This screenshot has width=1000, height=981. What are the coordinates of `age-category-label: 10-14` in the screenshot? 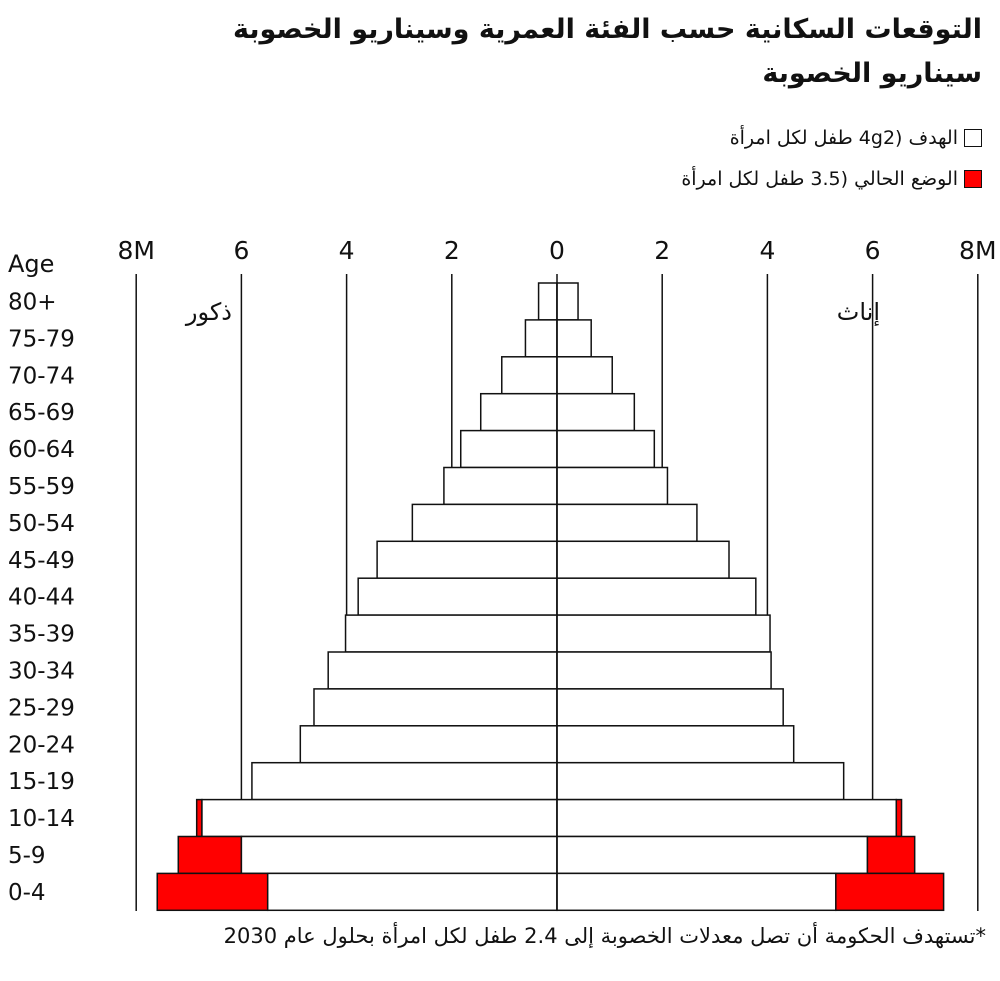 It's located at (41, 819).